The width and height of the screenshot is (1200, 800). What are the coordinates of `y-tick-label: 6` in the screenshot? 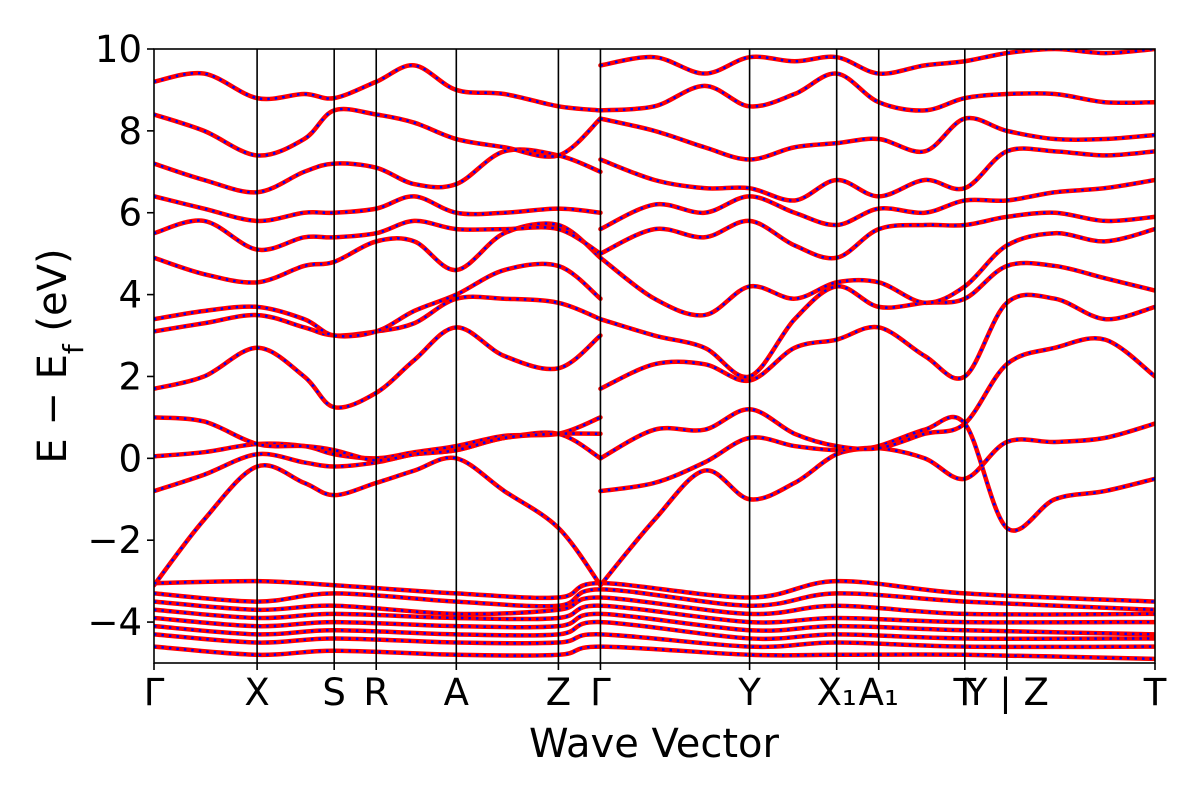 It's located at (130, 213).